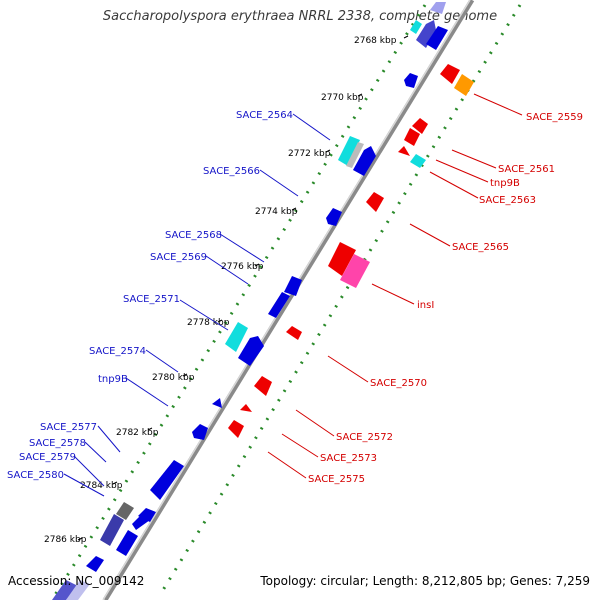 Image resolution: width=600 pixels, height=600 pixels. I want to click on tick-label: 2778 kbp, so click(208, 323).